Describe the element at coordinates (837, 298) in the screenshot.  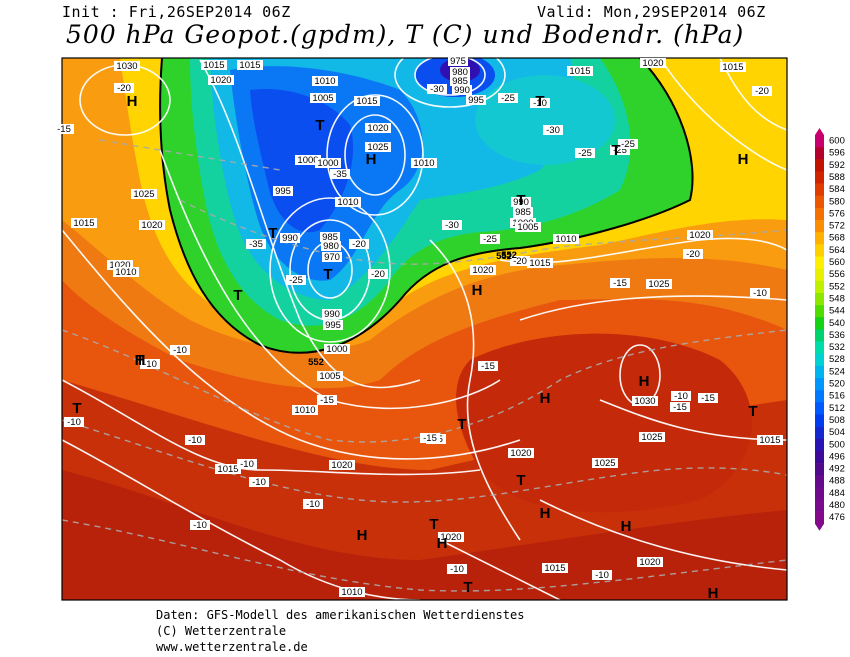
I see `legend-label: 548` at that location.